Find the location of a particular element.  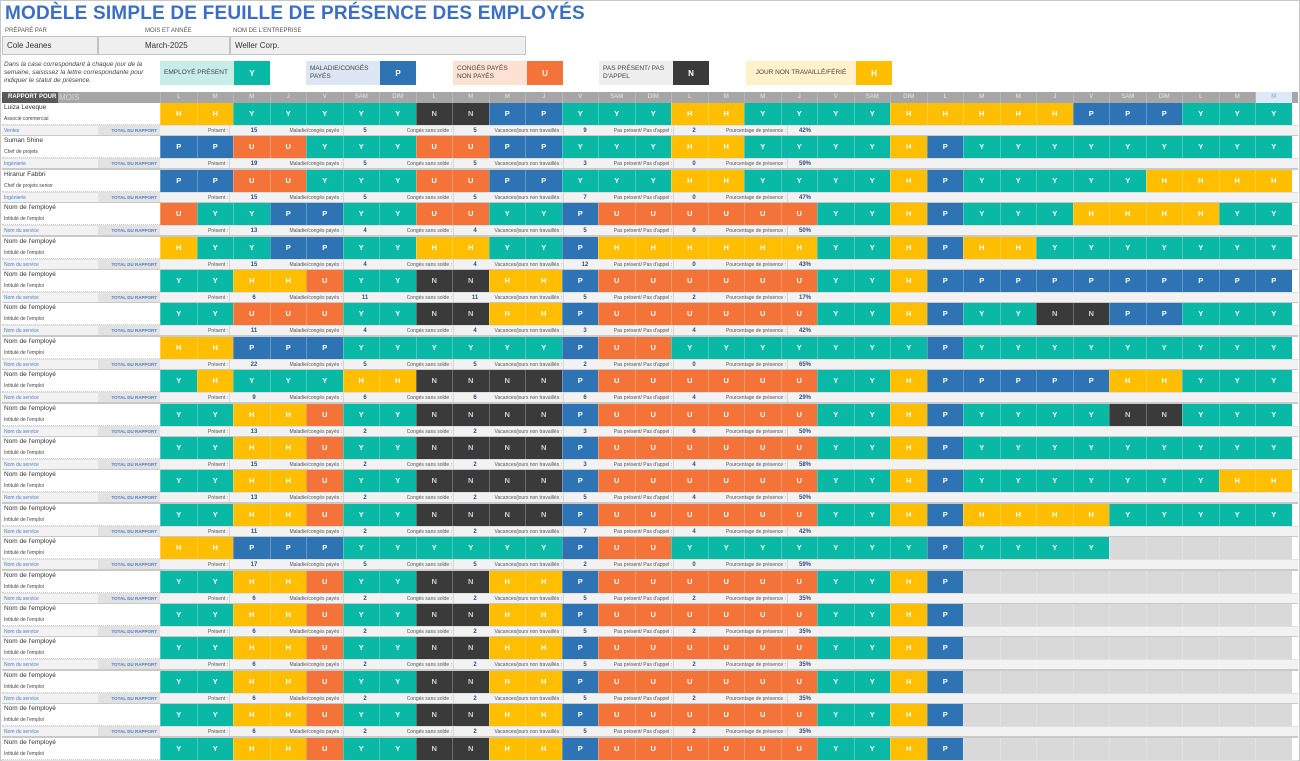

company-field: Weller Corp. is located at coordinates (378, 45).